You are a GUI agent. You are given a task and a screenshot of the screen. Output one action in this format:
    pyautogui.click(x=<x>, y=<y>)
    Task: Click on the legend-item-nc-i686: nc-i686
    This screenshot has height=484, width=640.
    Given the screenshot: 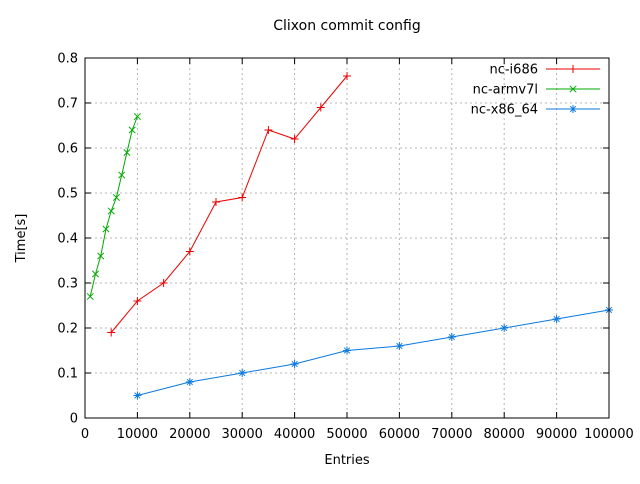 What is the action you would take?
    pyautogui.click(x=544, y=70)
    